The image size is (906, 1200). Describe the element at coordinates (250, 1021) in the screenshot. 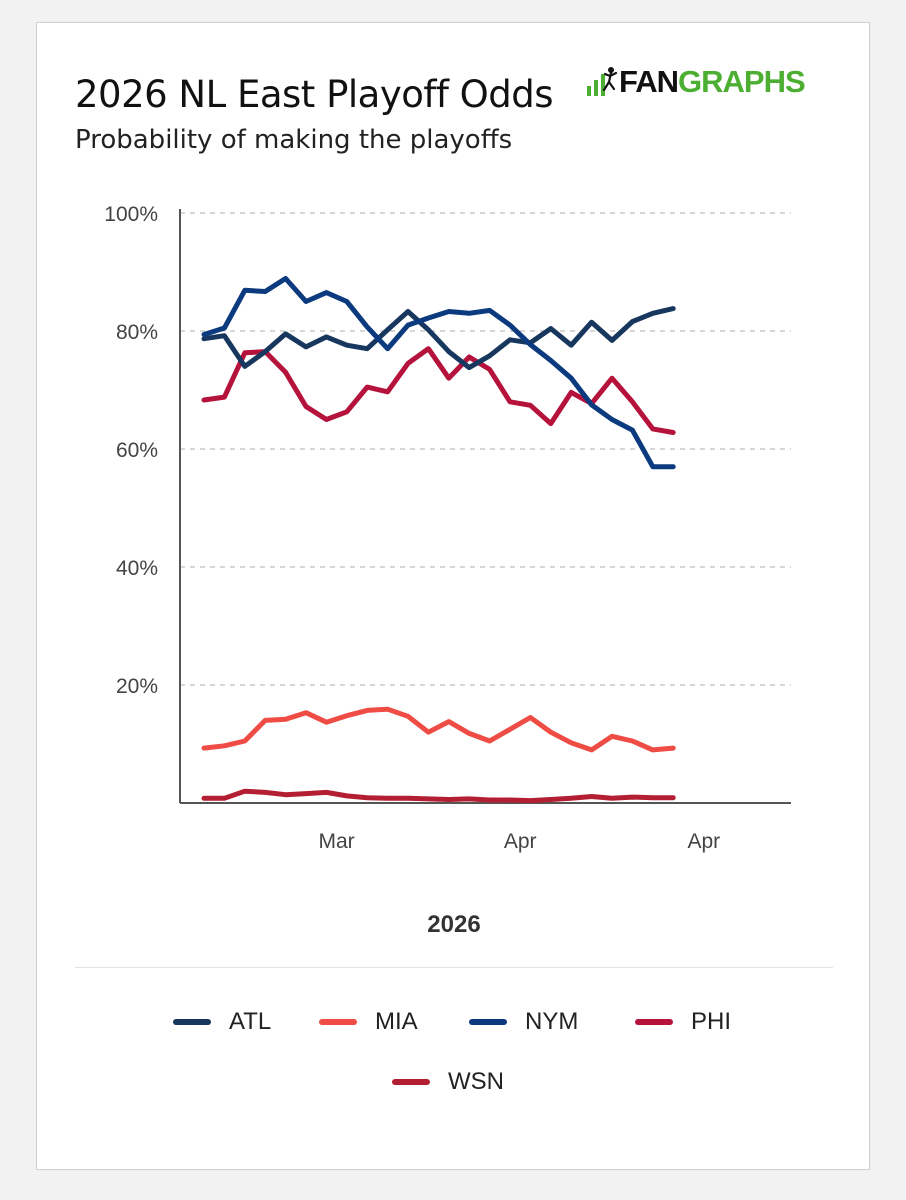

I see `legend-label-atl: ATL` at that location.